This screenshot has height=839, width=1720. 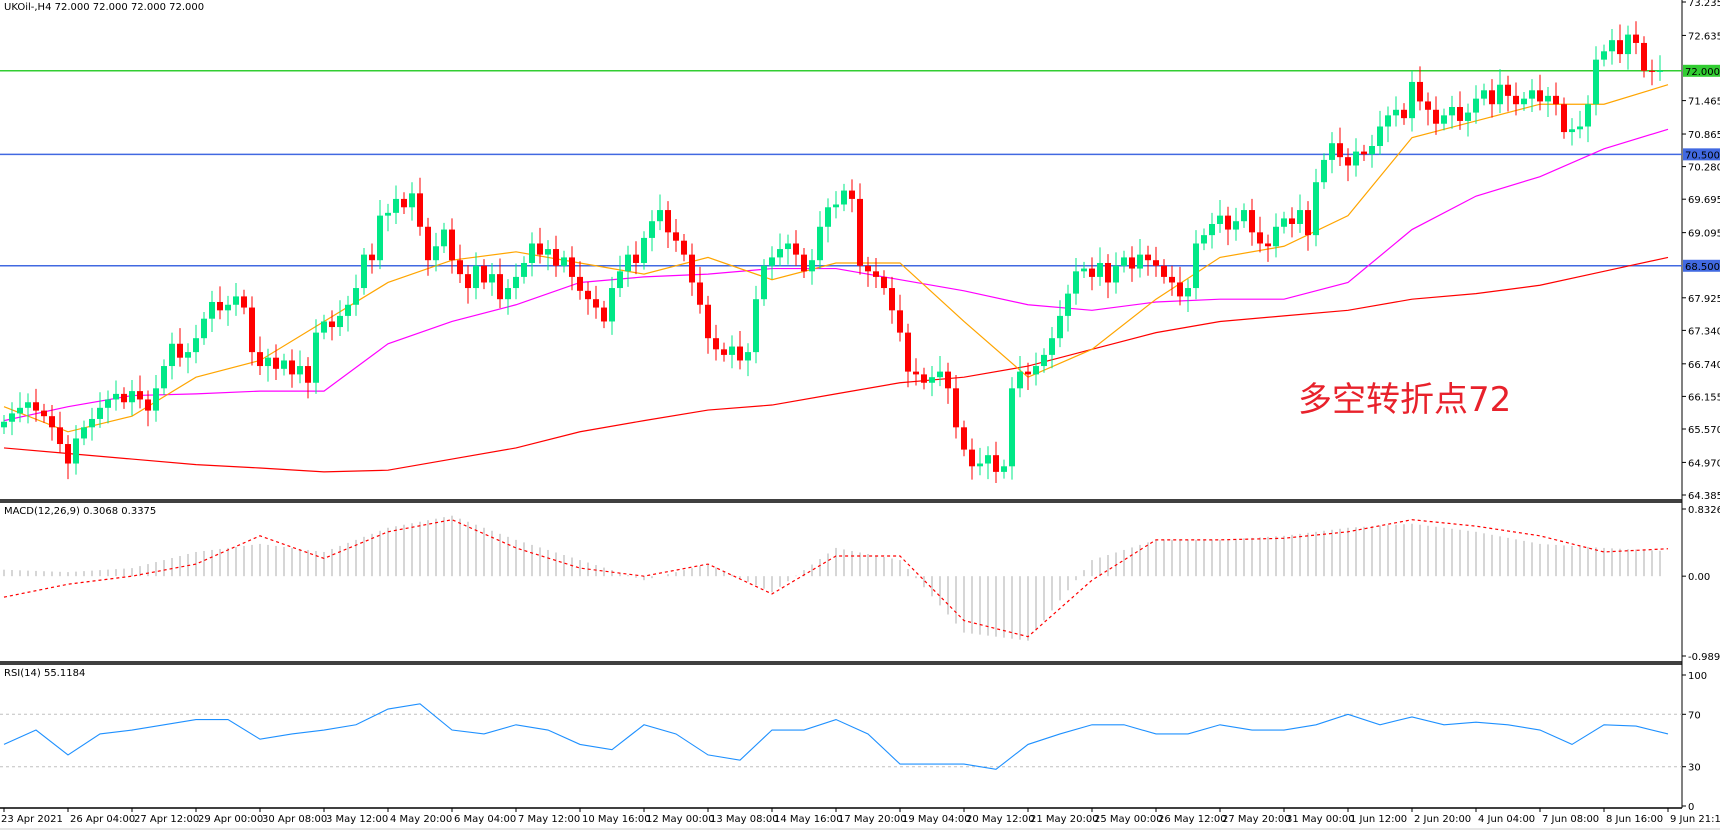 What do you see at coordinates (1704, 463) in the screenshot?
I see `price-tick-label: 64.970` at bounding box center [1704, 463].